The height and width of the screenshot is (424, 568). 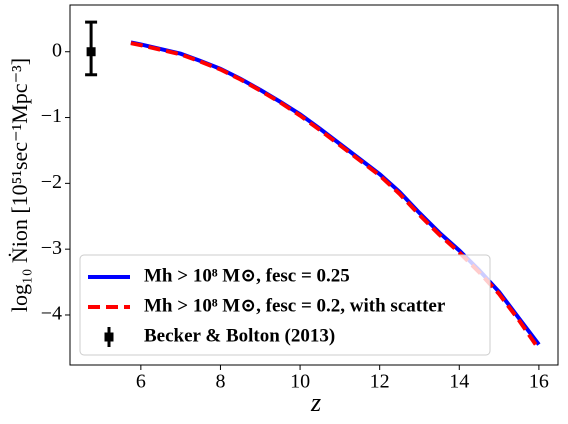 What do you see at coordinates (459, 382) in the screenshot?
I see `x-tick-label: 14` at bounding box center [459, 382].